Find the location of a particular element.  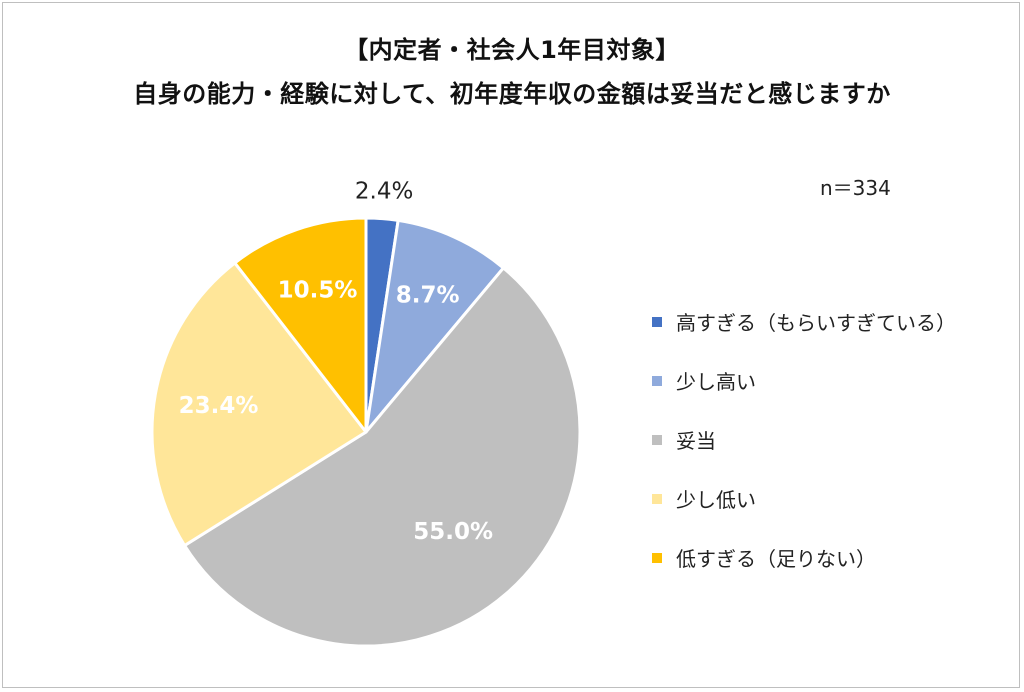

legend-item-1: 少し高い is located at coordinates (822, 380).